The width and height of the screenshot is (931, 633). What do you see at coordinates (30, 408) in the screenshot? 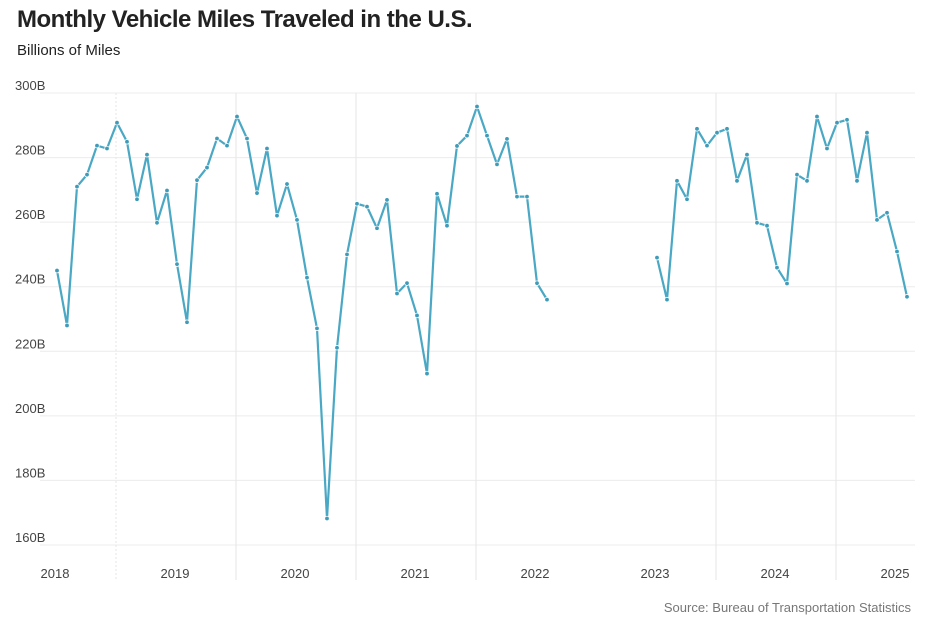
I see `y-tick-label: 200B` at bounding box center [30, 408].